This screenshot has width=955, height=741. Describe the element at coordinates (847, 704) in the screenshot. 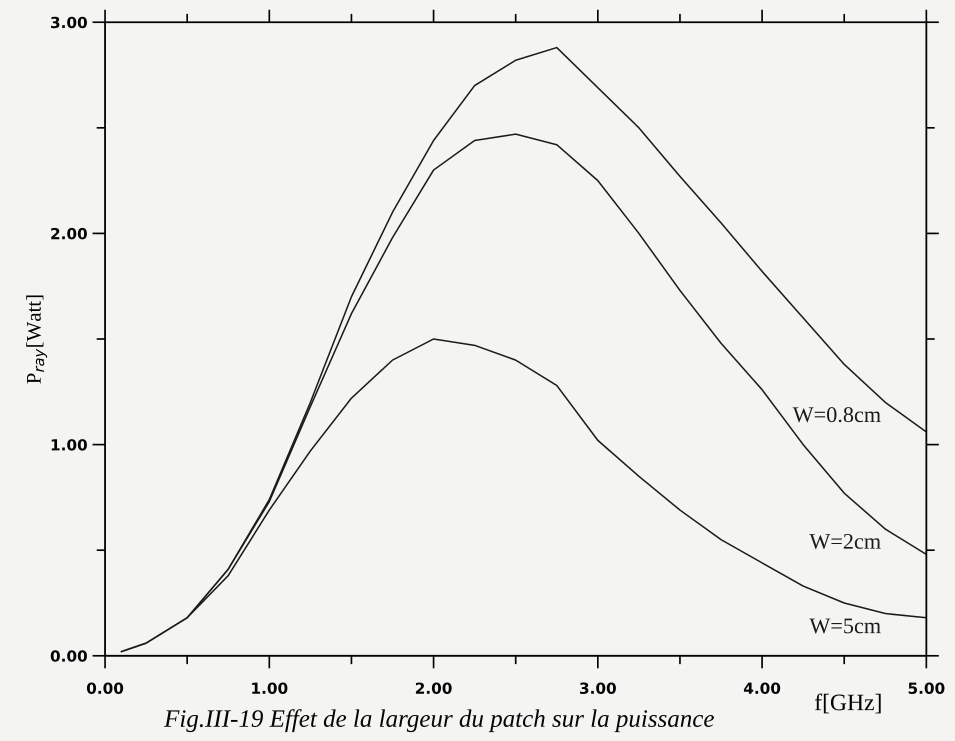

I see `x-axis-title: f[GHz]` at that location.